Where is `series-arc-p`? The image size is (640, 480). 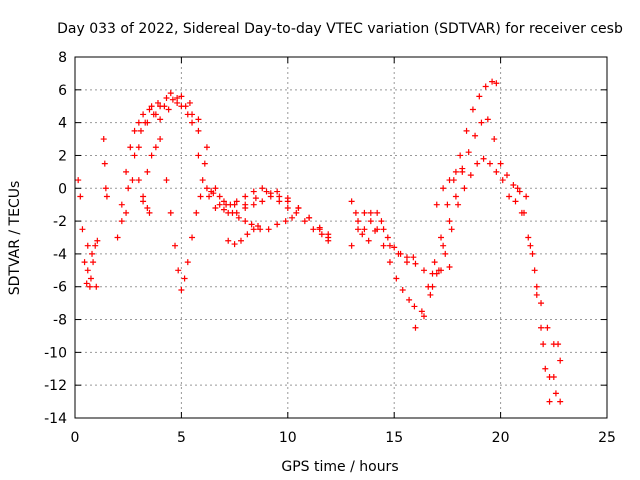
series-arc-p is located at coordinates (496, 259).